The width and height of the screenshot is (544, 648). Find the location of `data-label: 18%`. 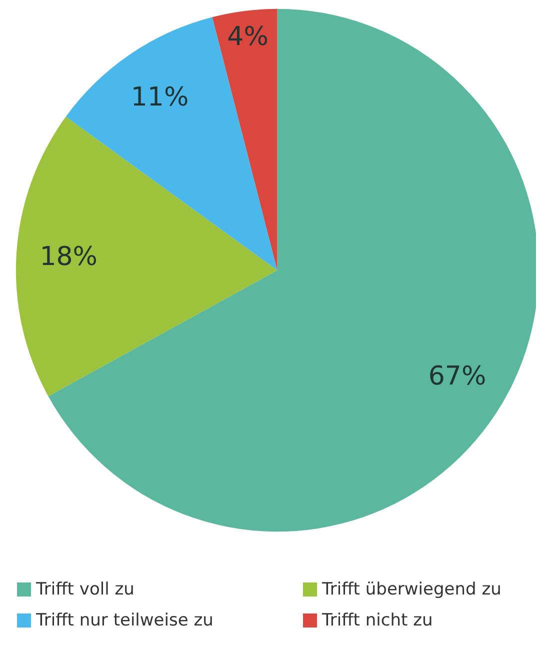

data-label: 18% is located at coordinates (69, 257).